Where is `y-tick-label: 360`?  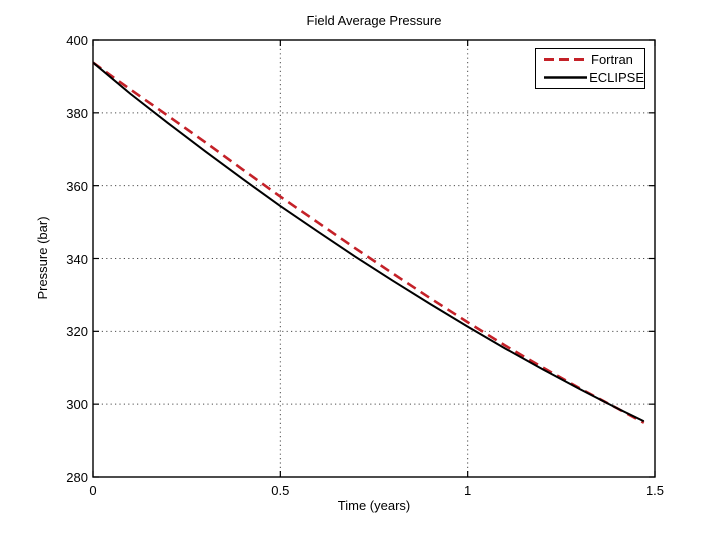 y-tick-label: 360 is located at coordinates (77, 186).